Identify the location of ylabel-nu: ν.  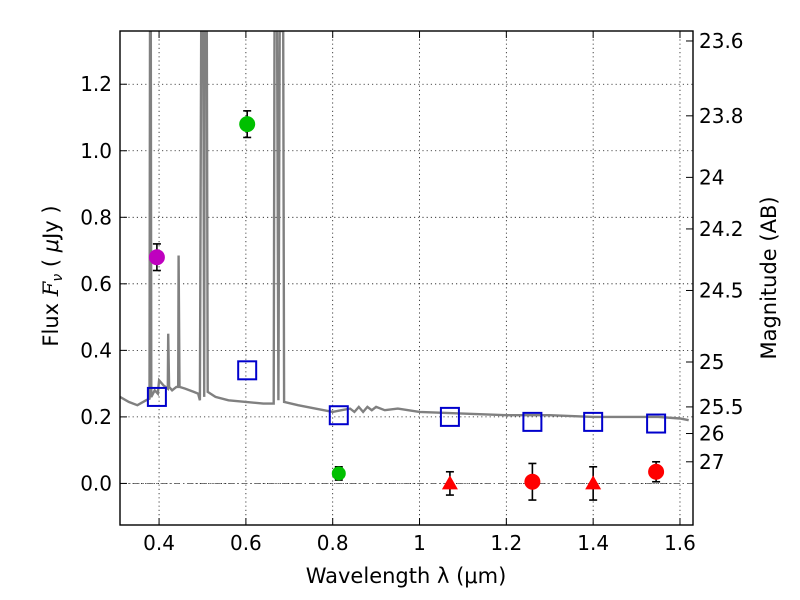
(58, 278).